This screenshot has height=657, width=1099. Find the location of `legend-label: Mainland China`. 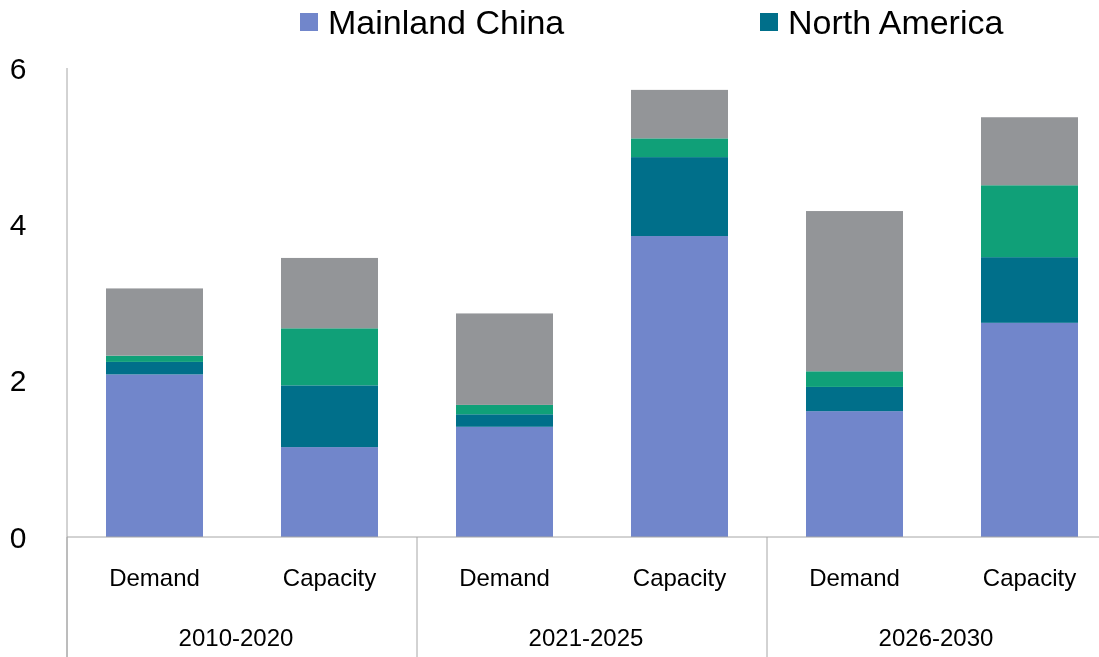

legend-label: Mainland China is located at coordinates (446, 21).